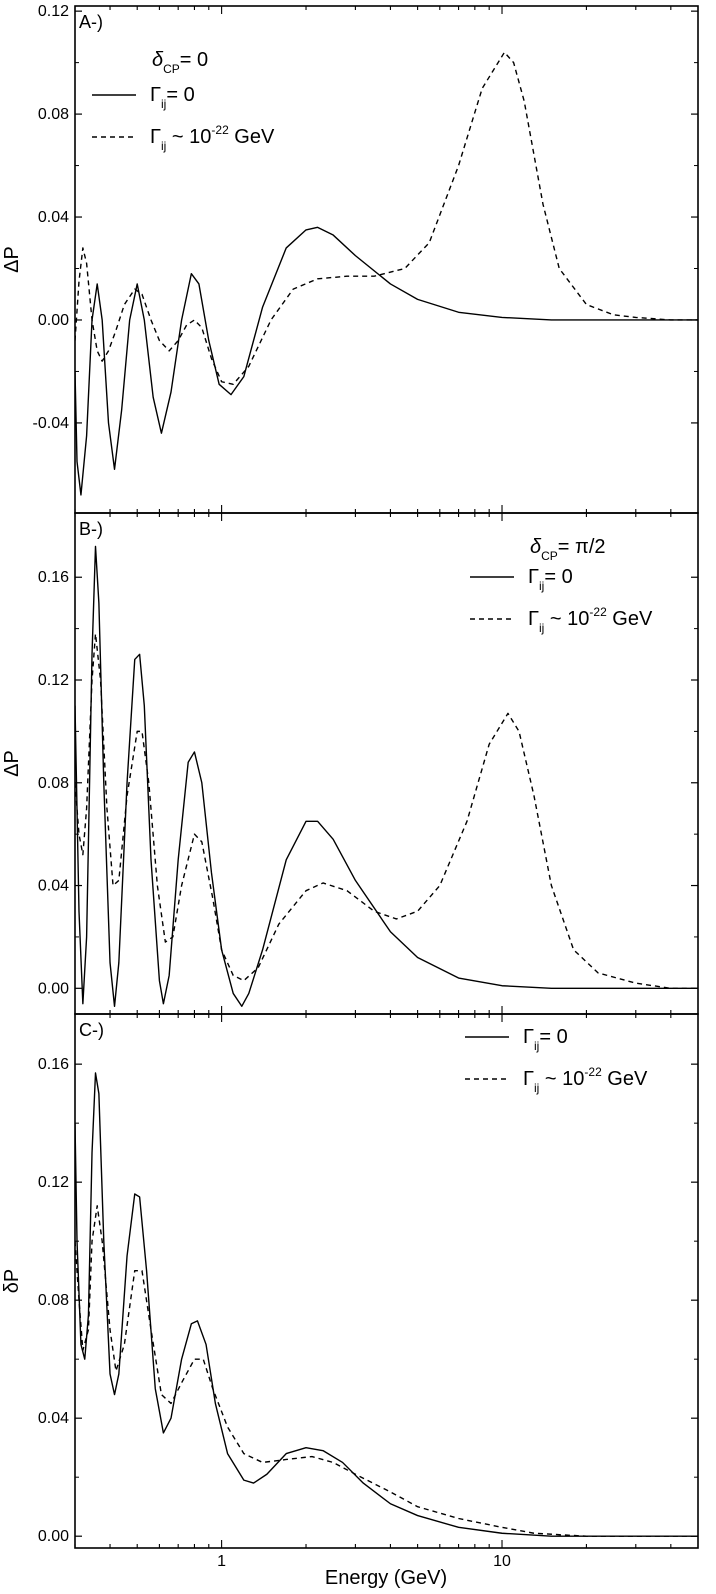  Describe the element at coordinates (12, 1281) in the screenshot. I see `y-axis-label: δP` at that location.